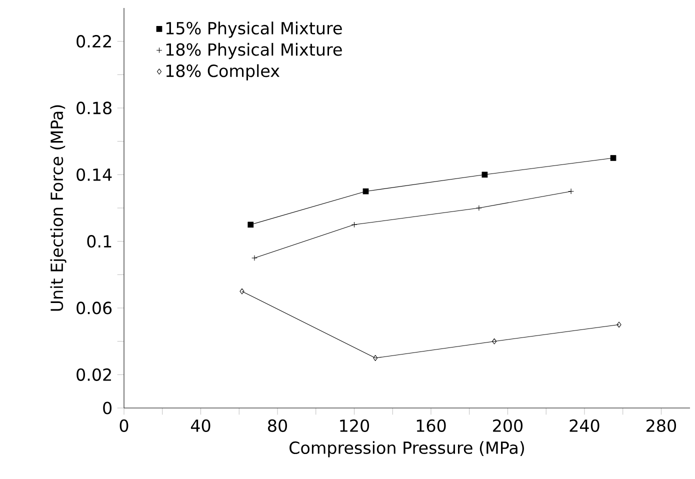 The width and height of the screenshot is (695, 479). I want to click on y-tick-label: 0.14, so click(94, 174).